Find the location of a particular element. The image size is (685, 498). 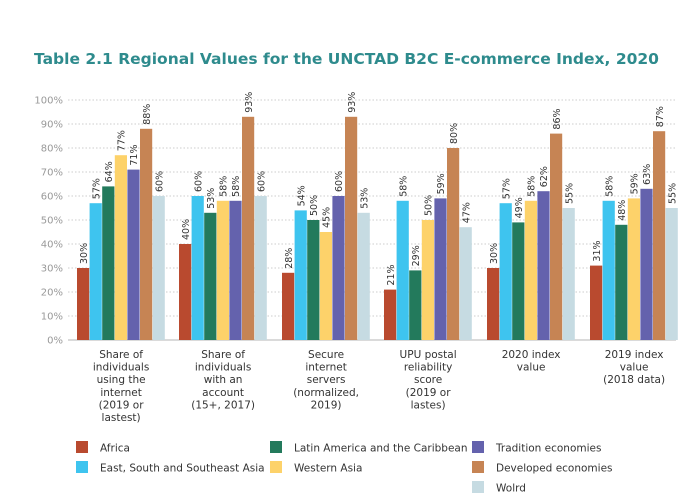

data-label: 93% is located at coordinates (352, 102).